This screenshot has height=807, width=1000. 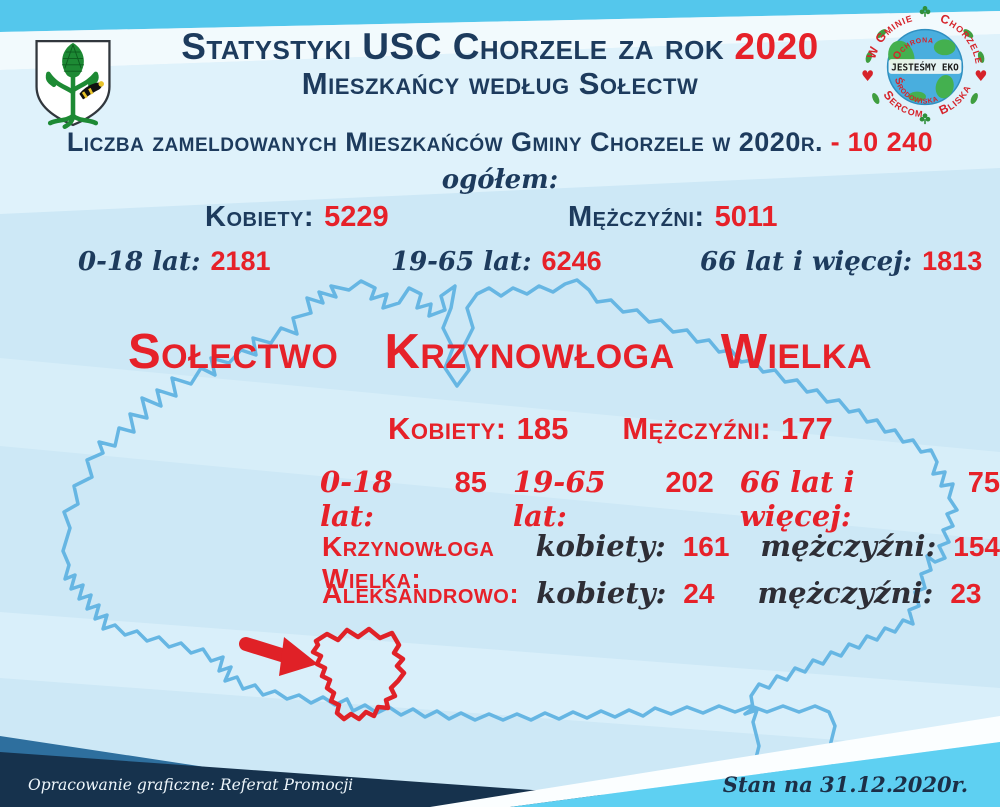 What do you see at coordinates (869, 499) in the screenshot?
I see `solectwo-age-senior-stat: 66 lat i więcej: 75` at bounding box center [869, 499].